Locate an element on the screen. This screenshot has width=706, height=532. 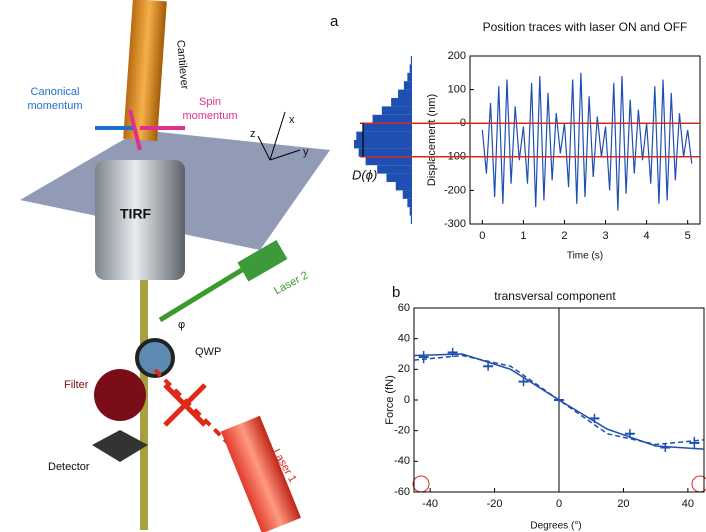
cantilever-shape is located at coordinates (145, 71).